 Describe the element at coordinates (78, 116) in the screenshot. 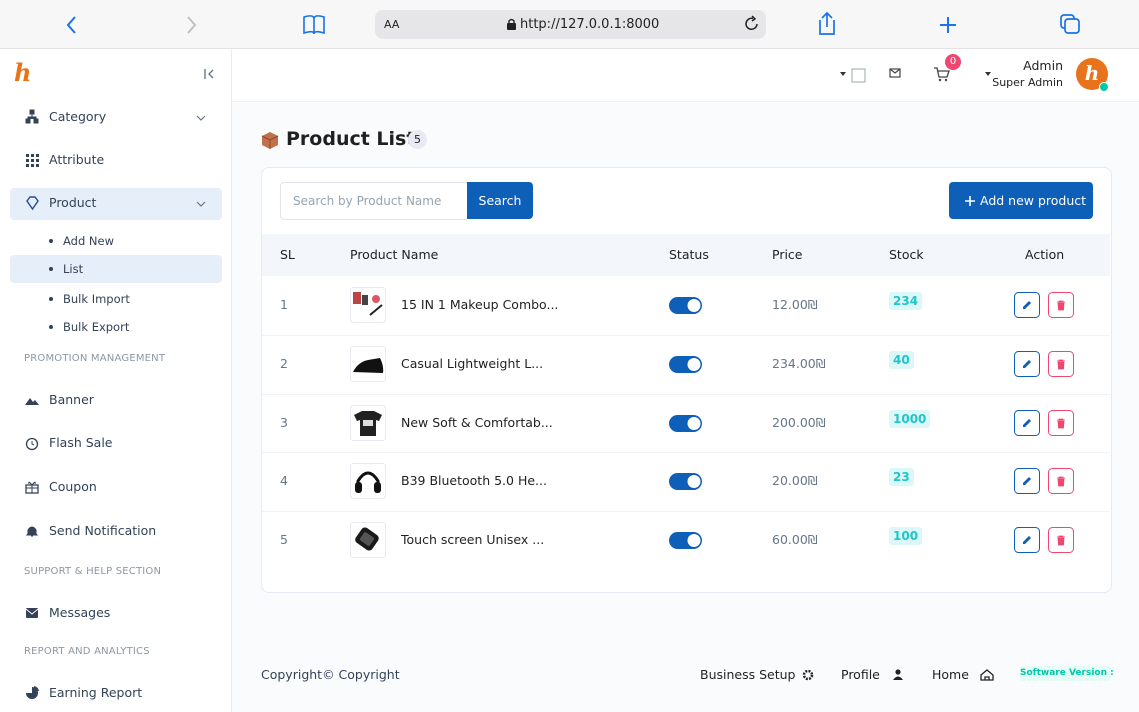

I see `menu-item: Category` at that location.